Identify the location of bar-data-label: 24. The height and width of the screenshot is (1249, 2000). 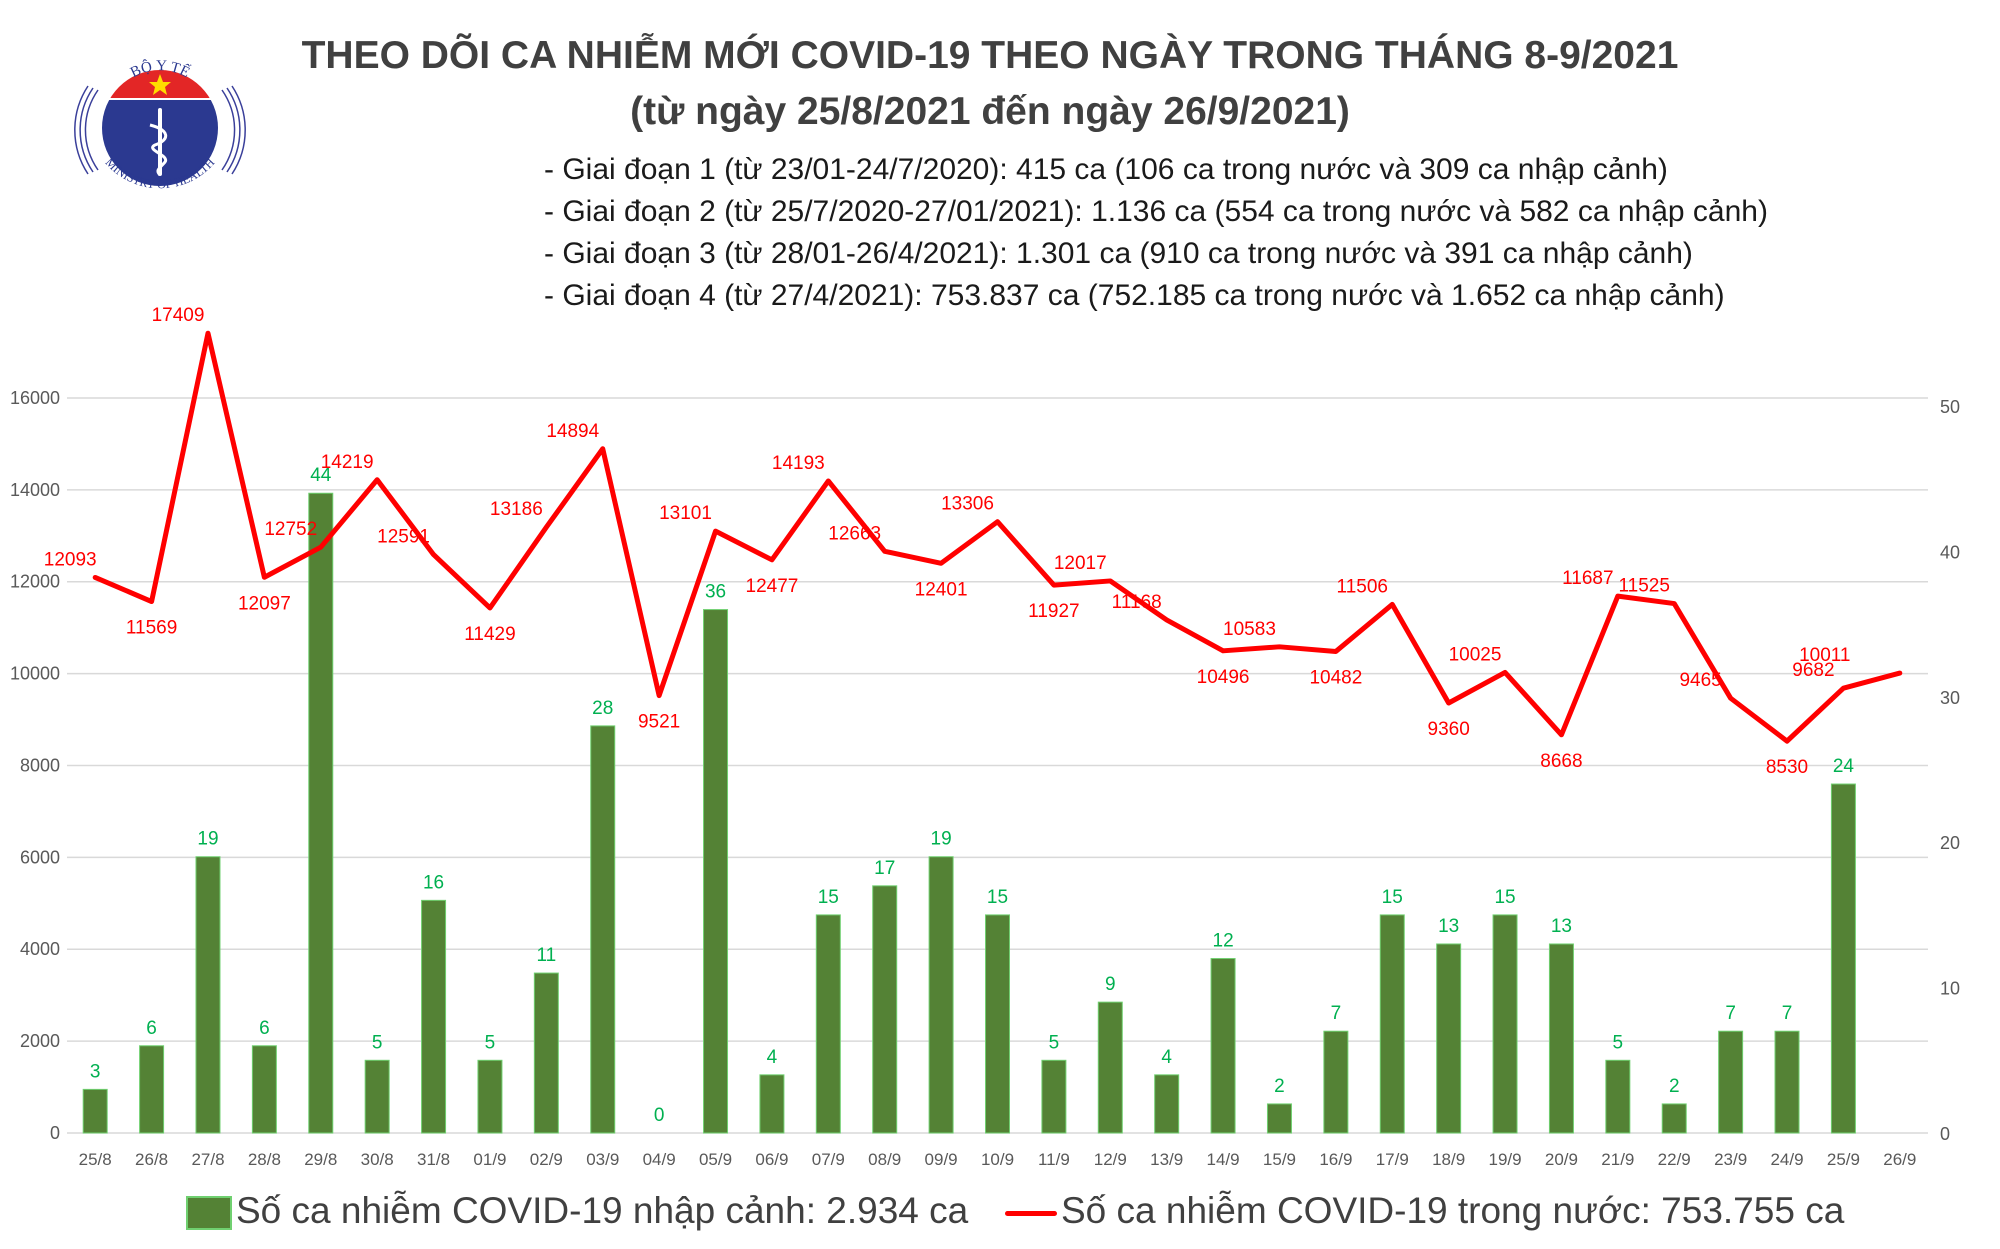
(1844, 766).